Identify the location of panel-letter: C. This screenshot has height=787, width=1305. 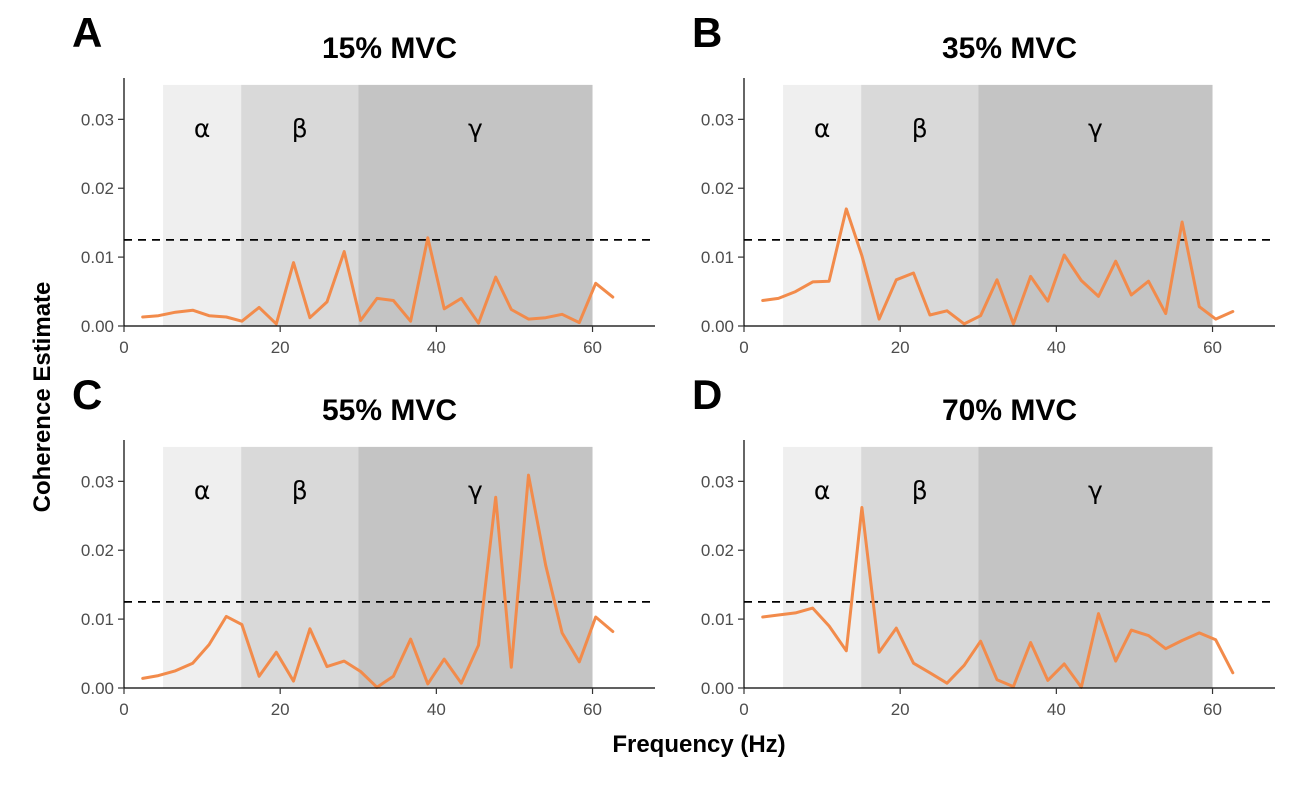
(87, 394).